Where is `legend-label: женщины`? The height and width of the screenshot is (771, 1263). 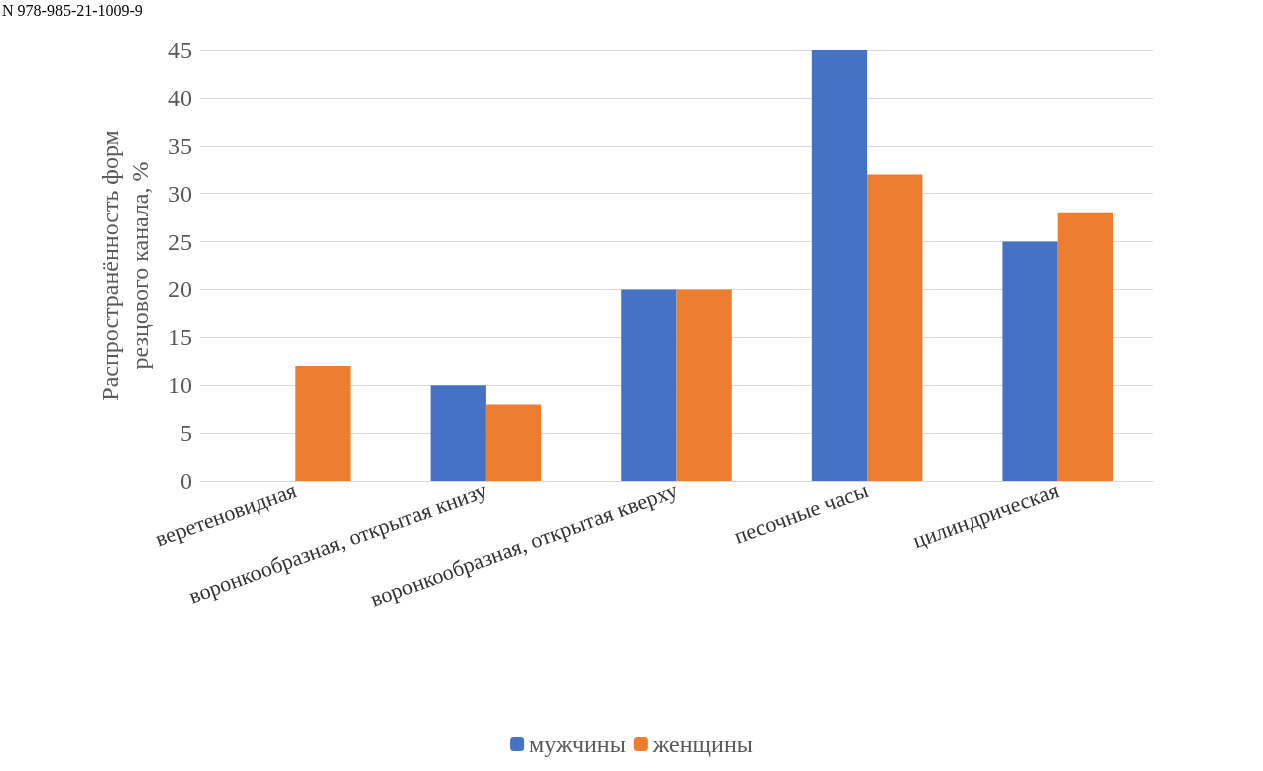
legend-label: женщины is located at coordinates (702, 744).